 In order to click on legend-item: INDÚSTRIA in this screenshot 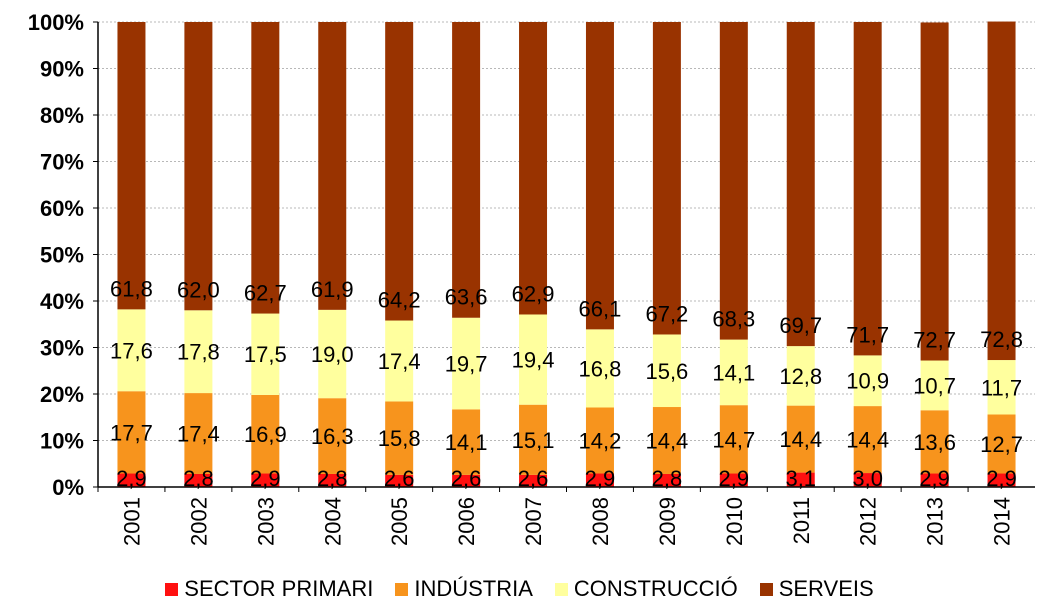, I will do `click(464, 589)`.